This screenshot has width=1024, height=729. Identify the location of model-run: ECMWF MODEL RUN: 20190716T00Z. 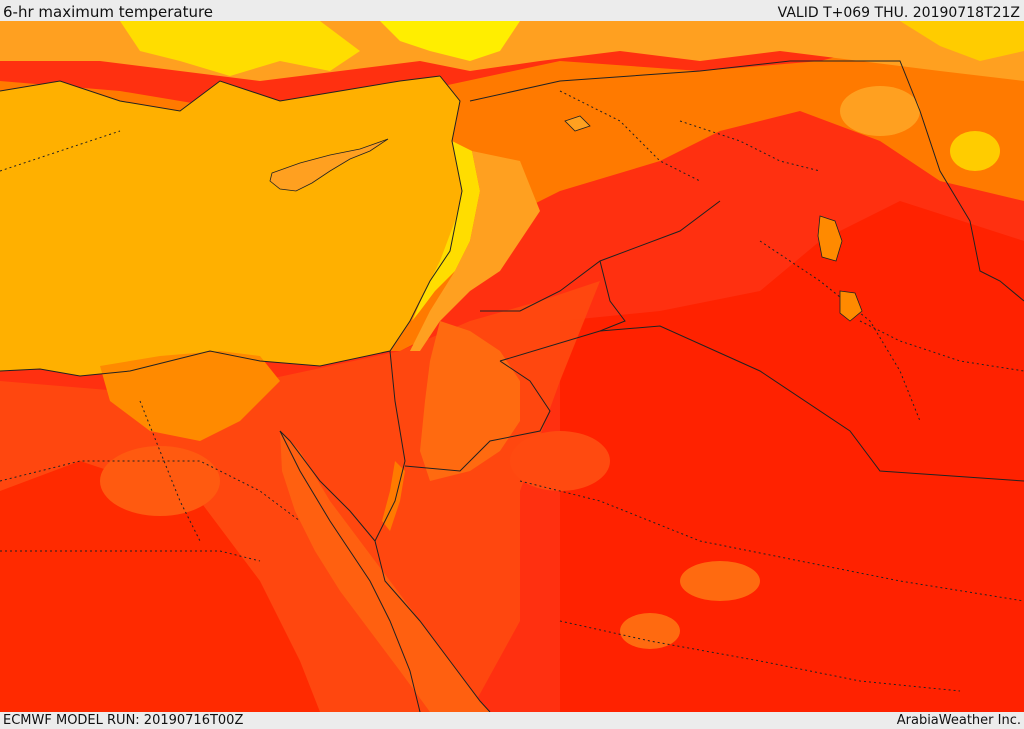
(123, 720).